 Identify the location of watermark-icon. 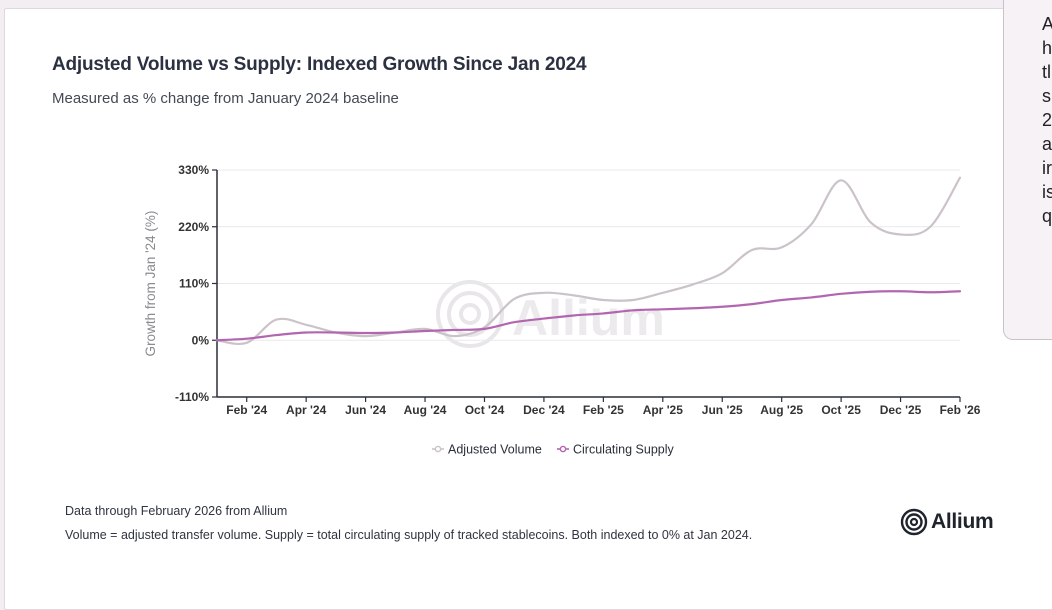
(470, 314).